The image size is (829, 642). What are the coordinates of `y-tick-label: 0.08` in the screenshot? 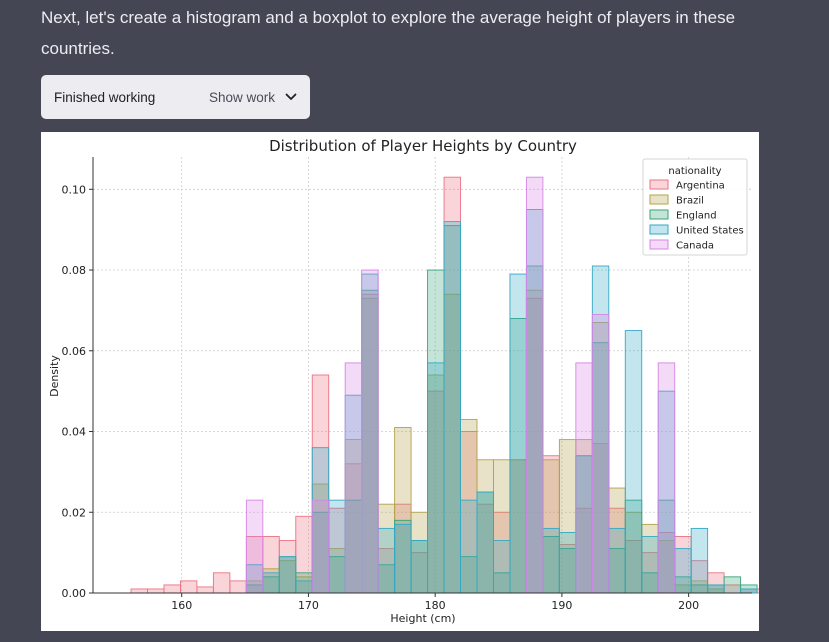 It's located at (74, 270).